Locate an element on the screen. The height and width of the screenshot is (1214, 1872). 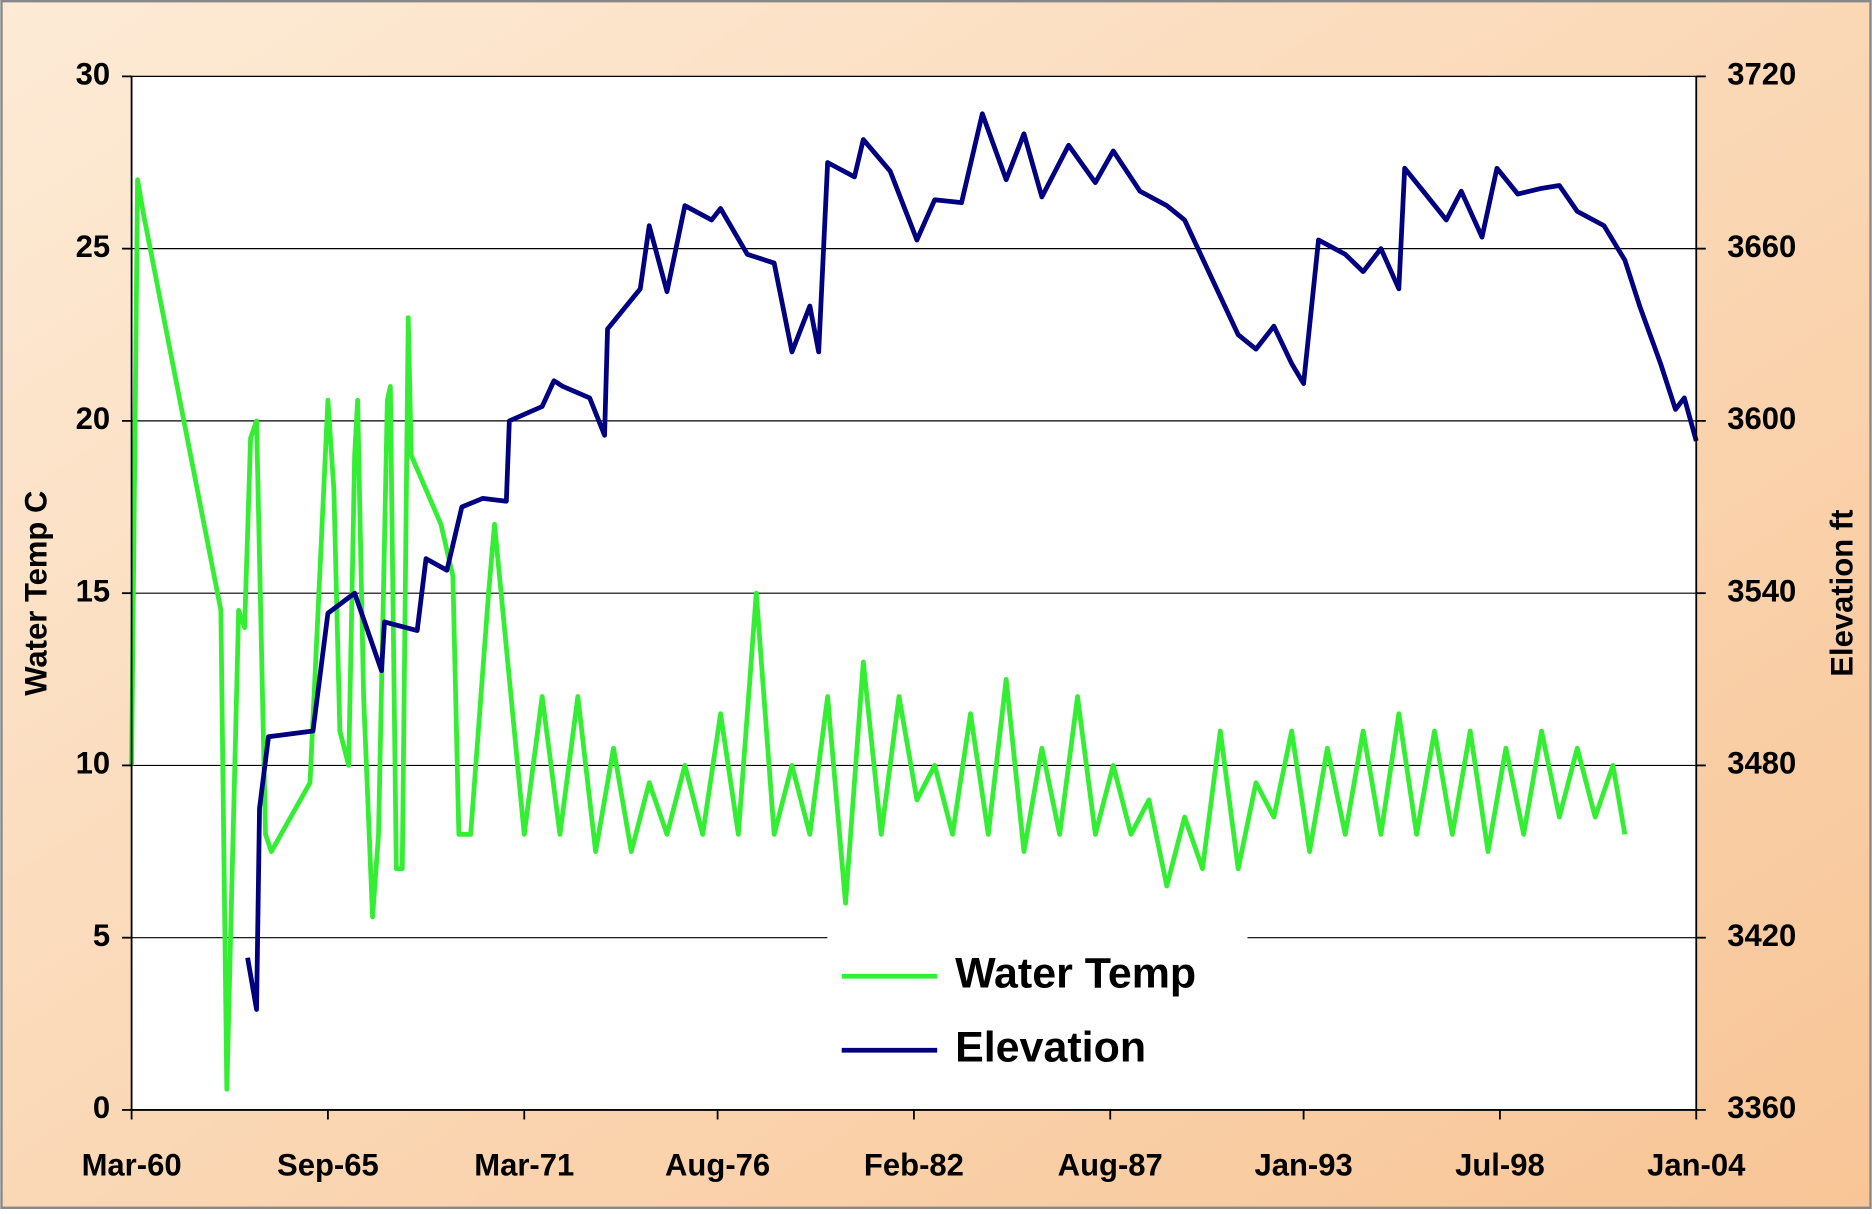
y-tick-label: 20 is located at coordinates (93, 418).